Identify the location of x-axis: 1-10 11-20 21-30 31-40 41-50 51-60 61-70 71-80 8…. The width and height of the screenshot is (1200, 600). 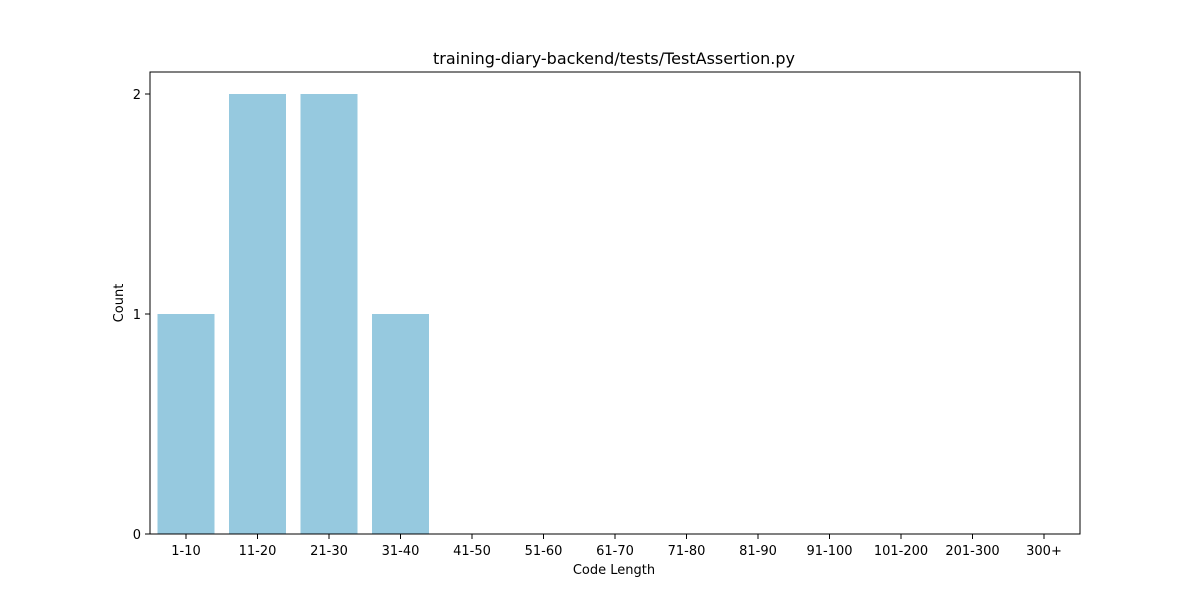
(616, 546).